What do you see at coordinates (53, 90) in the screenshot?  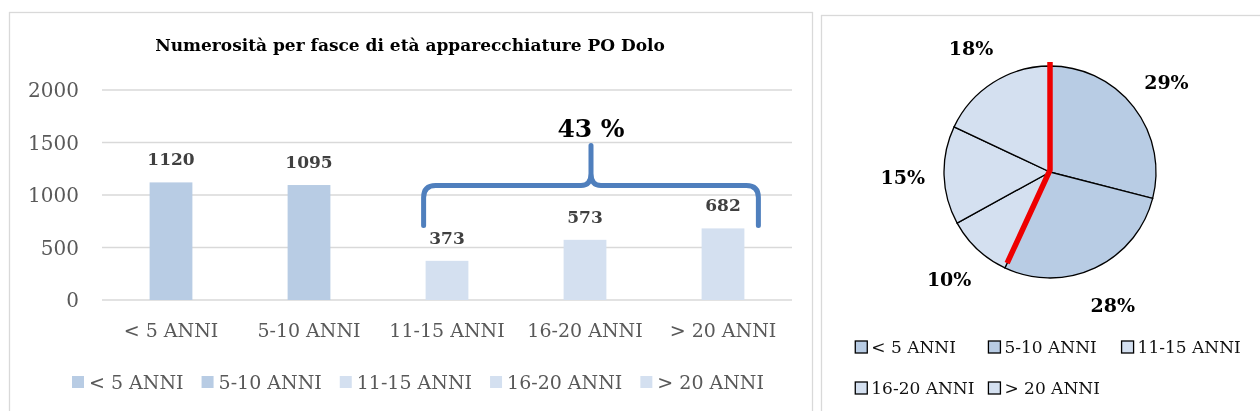 I see `y-tick-label: 2000` at bounding box center [53, 90].